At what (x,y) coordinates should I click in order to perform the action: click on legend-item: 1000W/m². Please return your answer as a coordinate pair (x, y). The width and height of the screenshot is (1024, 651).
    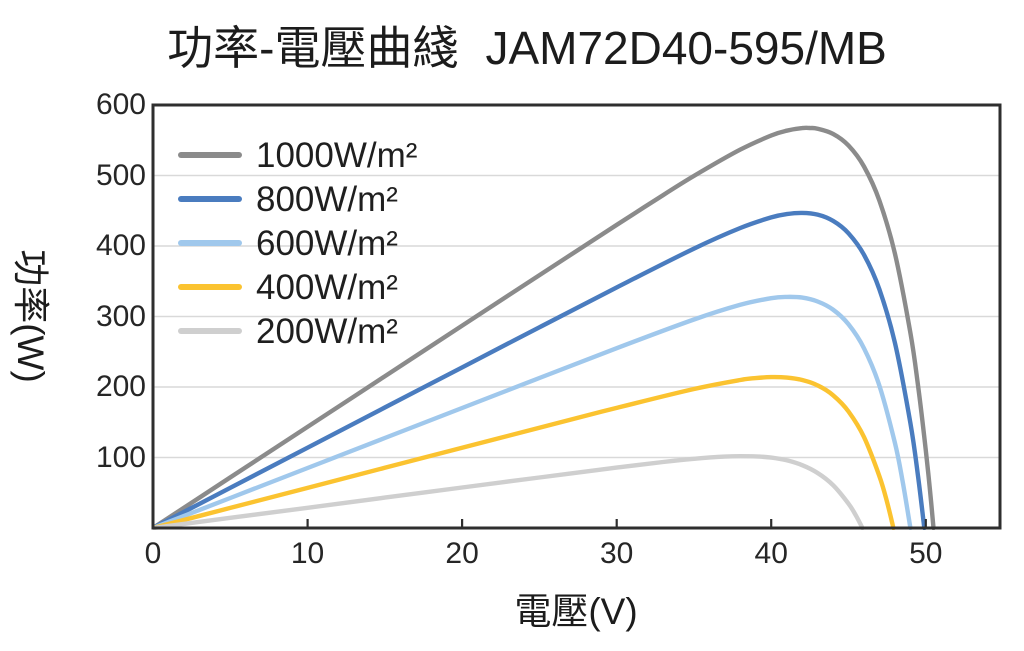
    Looking at the image, I should click on (297, 155).